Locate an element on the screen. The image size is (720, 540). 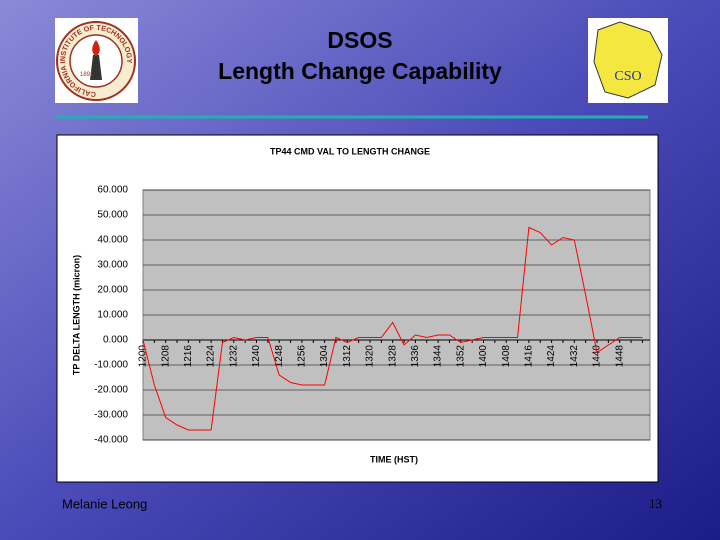
x-tick-label: 1224 is located at coordinates (211, 356).